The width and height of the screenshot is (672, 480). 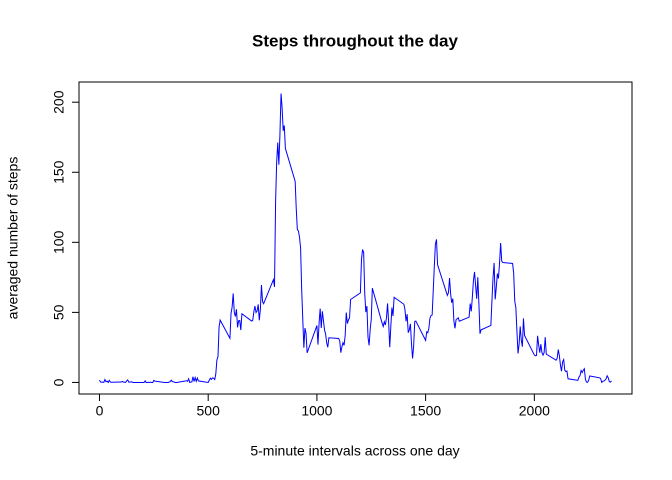 What do you see at coordinates (100, 411) in the screenshot?
I see `x-tick-label: 0` at bounding box center [100, 411].